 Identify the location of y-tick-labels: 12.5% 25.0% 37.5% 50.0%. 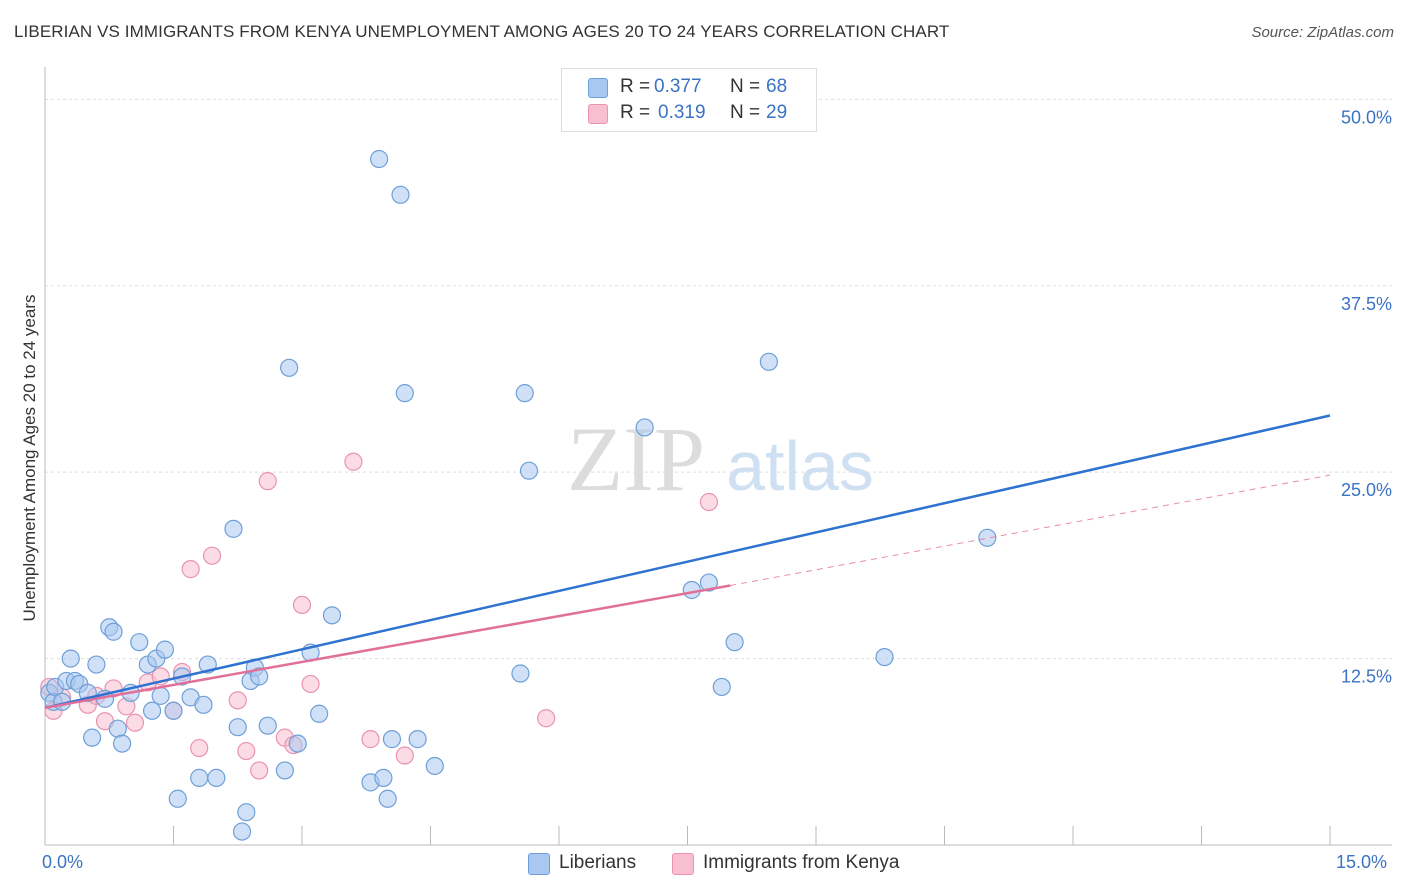
(1366, 396).